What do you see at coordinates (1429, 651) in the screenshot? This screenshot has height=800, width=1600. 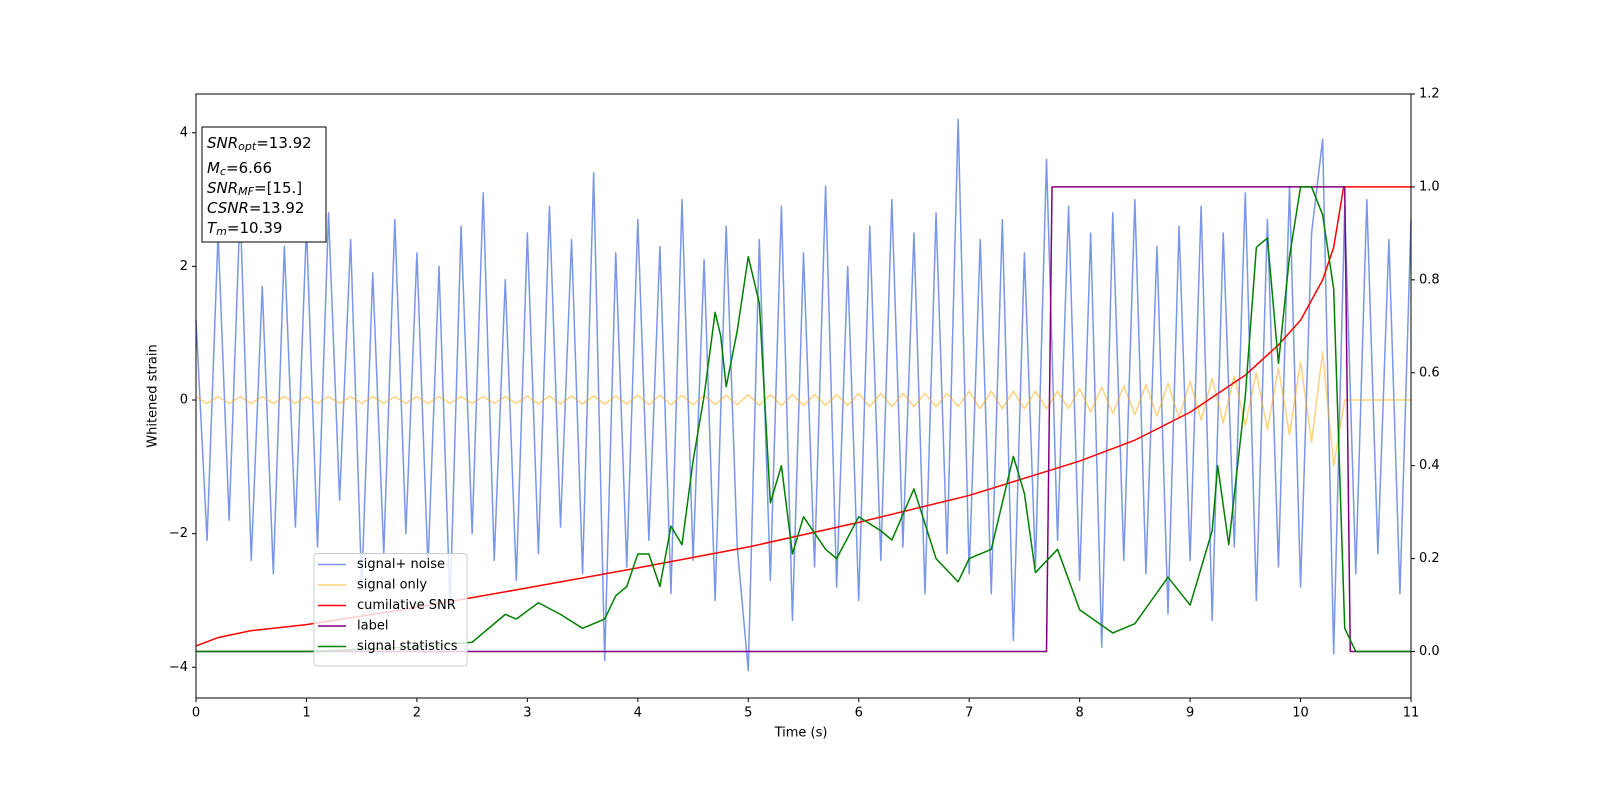 I see `y2-tick-label: 0.0` at bounding box center [1429, 651].